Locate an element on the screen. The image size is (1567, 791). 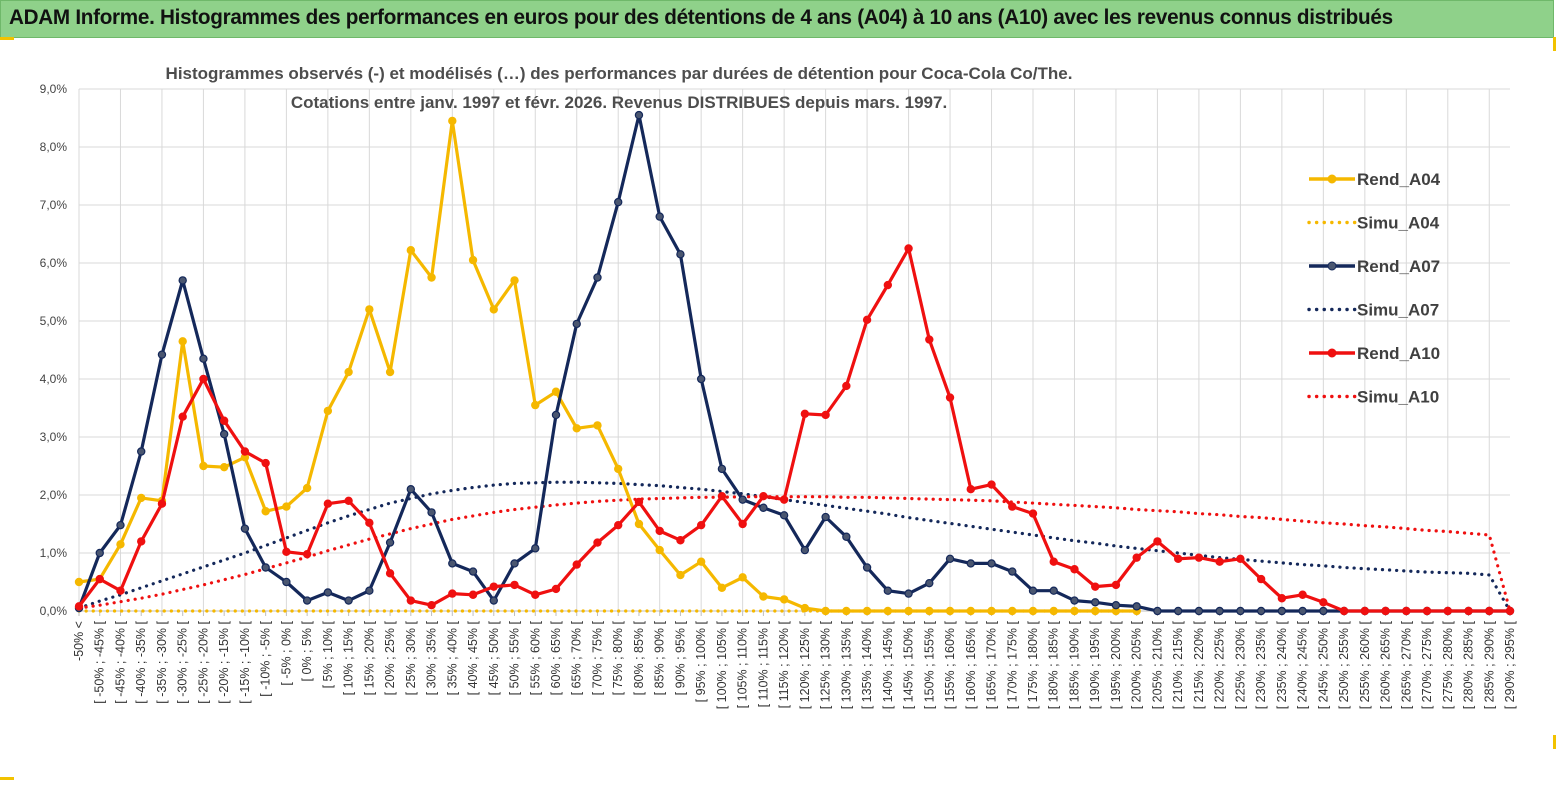
x-tick-label: [ 15% ; 20% [ is located at coordinates (369, 657).